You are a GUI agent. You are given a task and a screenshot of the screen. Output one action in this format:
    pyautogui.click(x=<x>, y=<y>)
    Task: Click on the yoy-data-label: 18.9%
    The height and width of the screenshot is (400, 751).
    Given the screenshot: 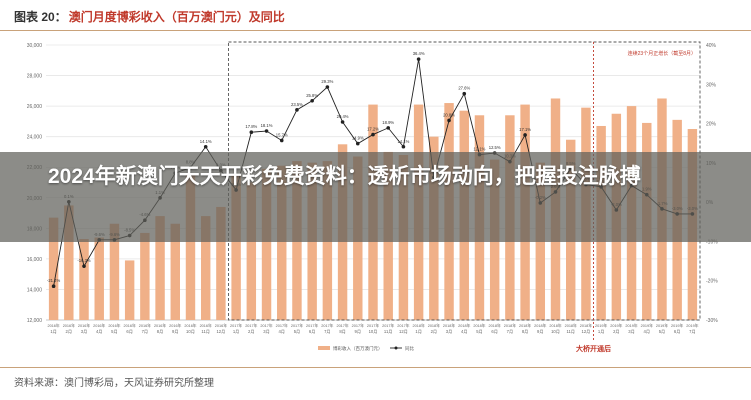 What is the action you would take?
    pyautogui.click(x=388, y=122)
    